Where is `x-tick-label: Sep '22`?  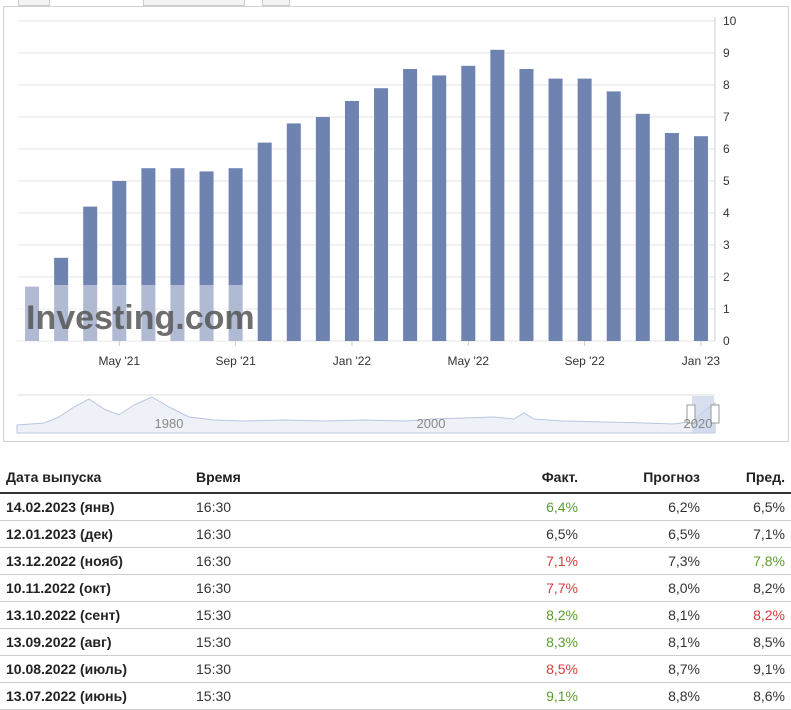 x-tick-label: Sep '22 is located at coordinates (584, 361).